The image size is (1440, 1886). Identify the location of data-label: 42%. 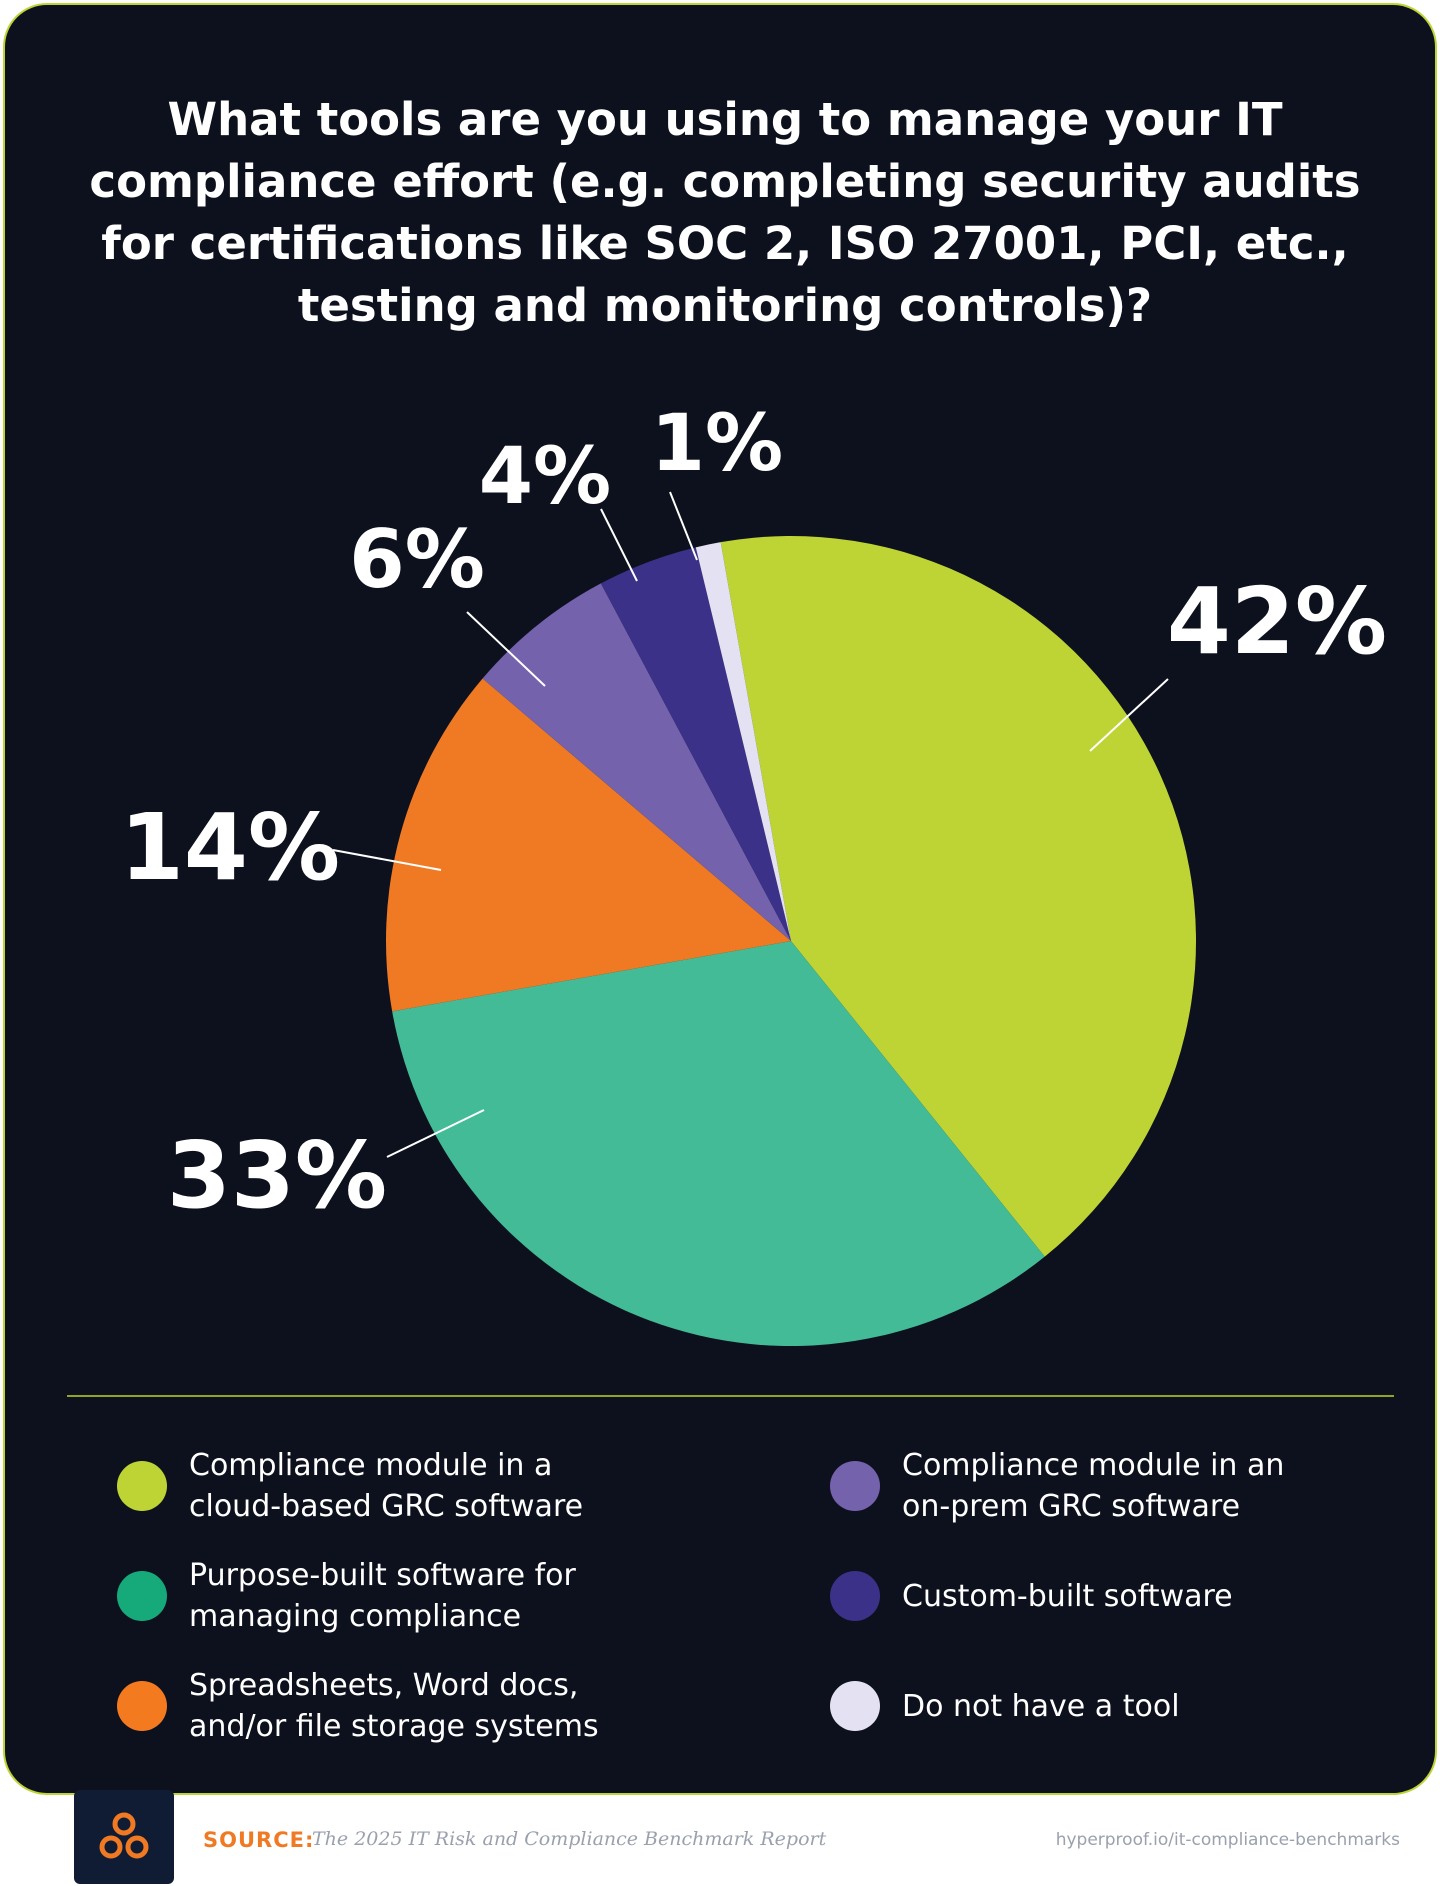
(1277, 621).